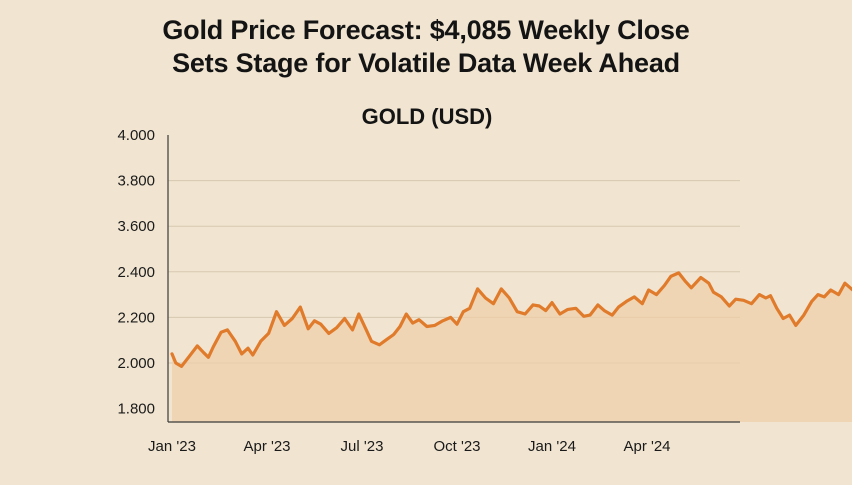 This screenshot has height=485, width=852. What do you see at coordinates (646, 446) in the screenshot?
I see `x-tick-label: Apr '24` at bounding box center [646, 446].